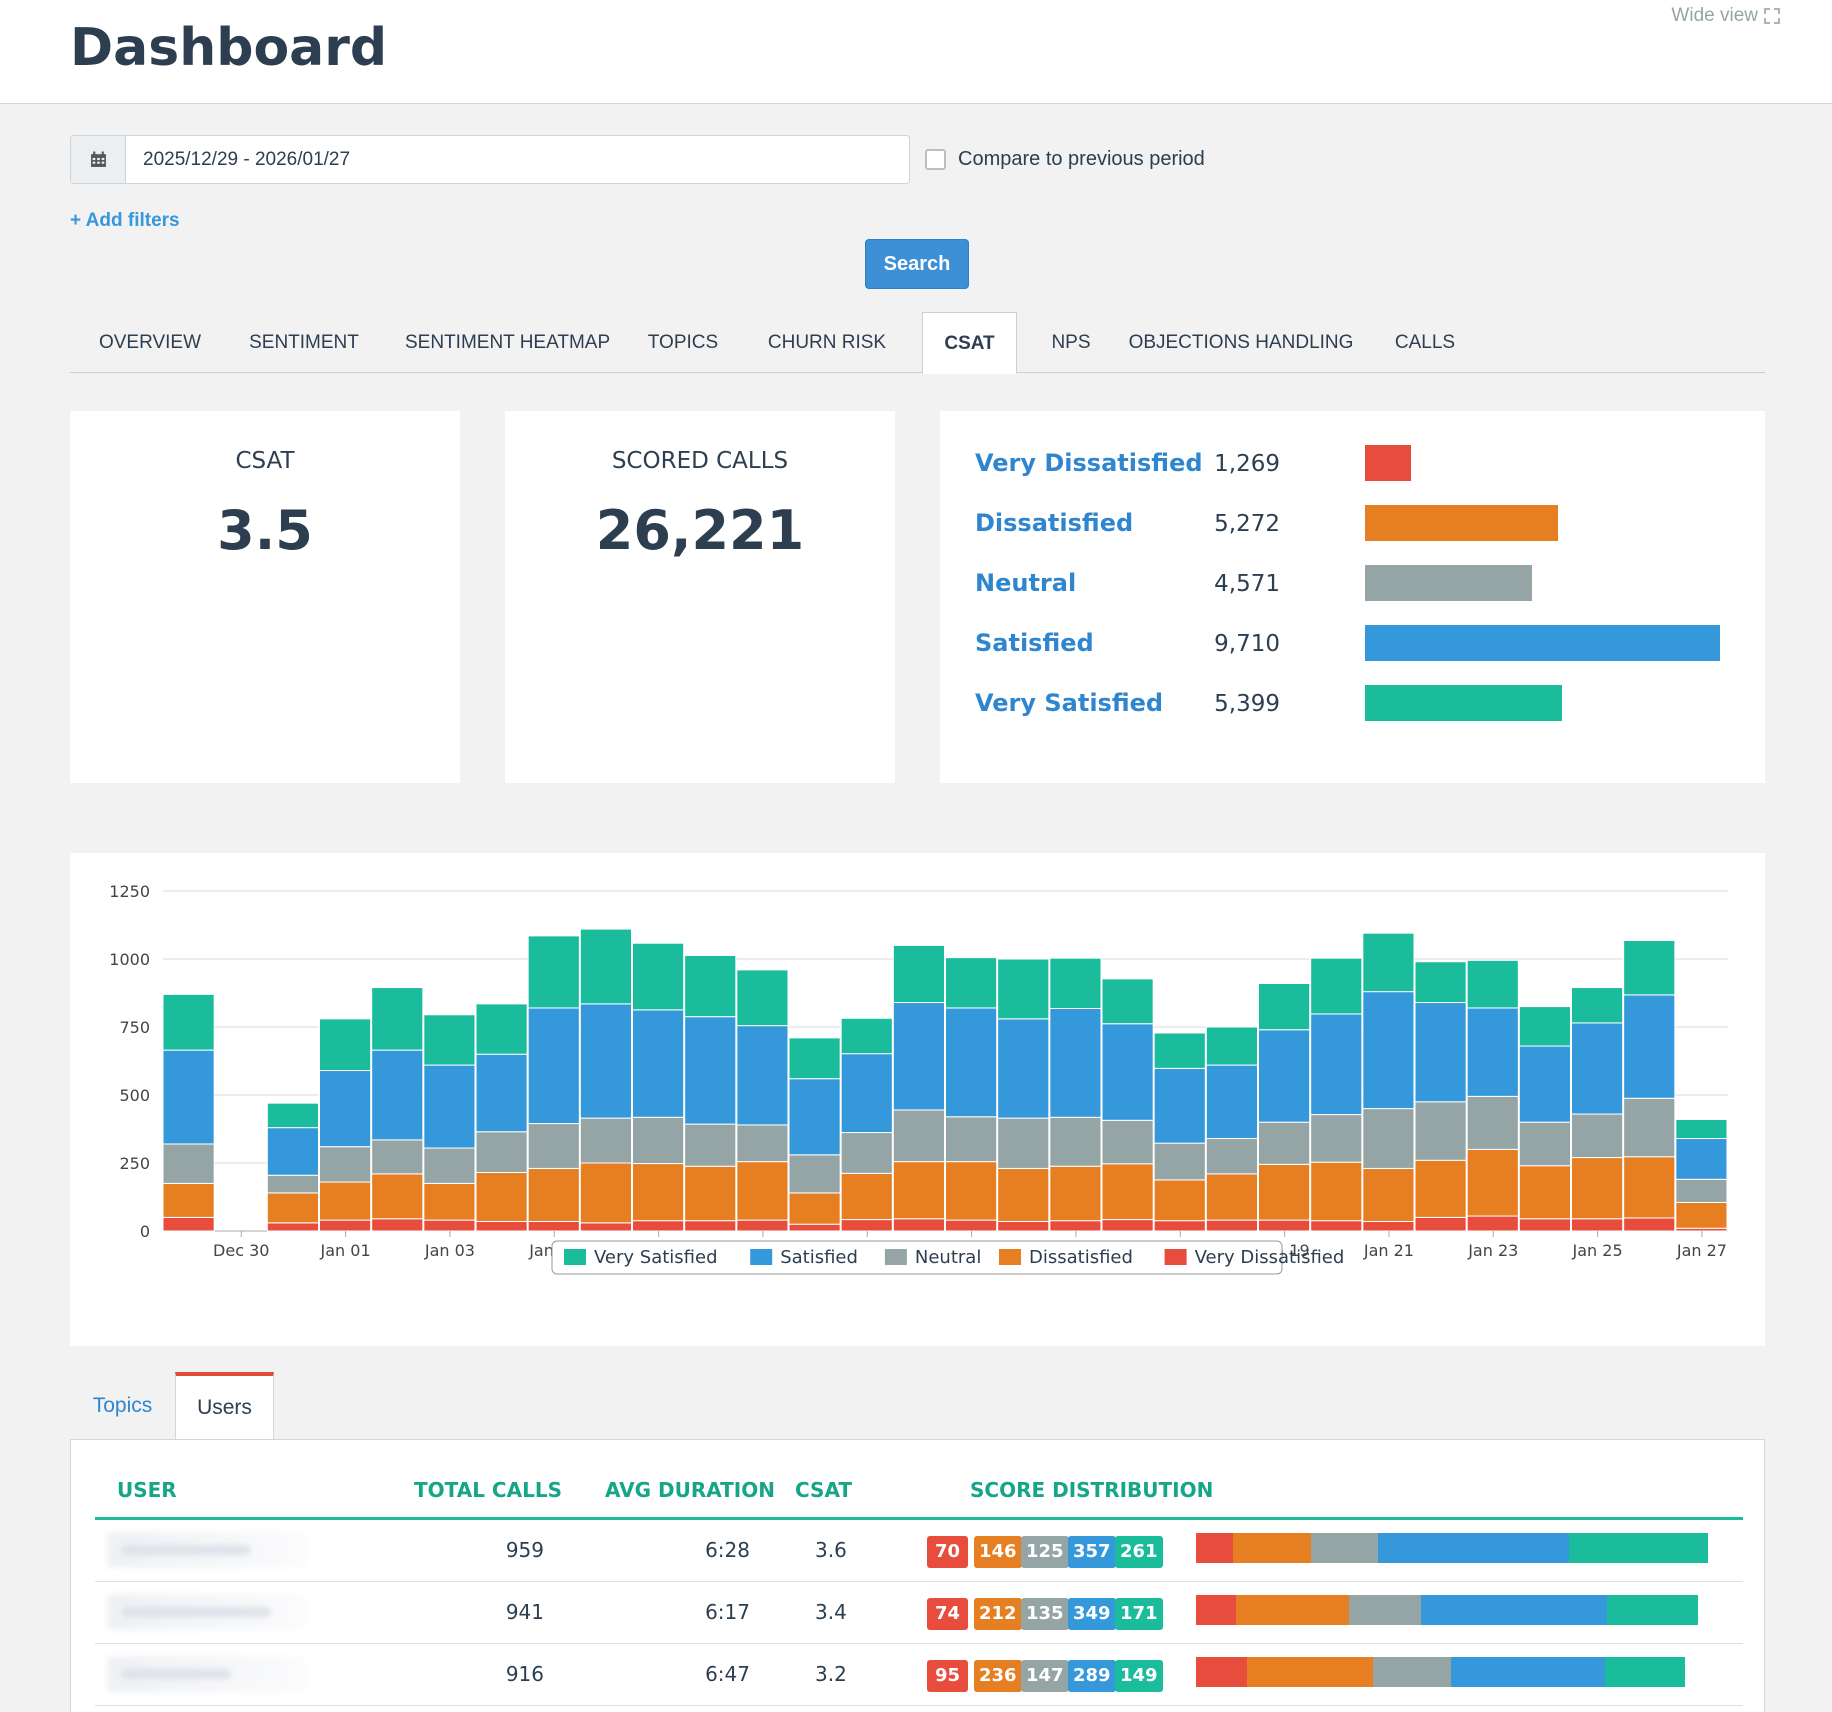  What do you see at coordinates (919, 1518) in the screenshot?
I see `header-divider` at bounding box center [919, 1518].